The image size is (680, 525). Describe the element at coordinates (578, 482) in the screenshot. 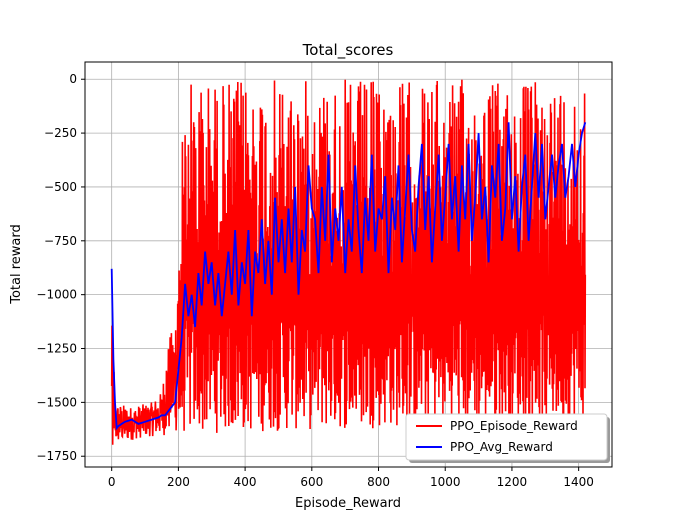

I see `x-tick-label: 1400` at that location.